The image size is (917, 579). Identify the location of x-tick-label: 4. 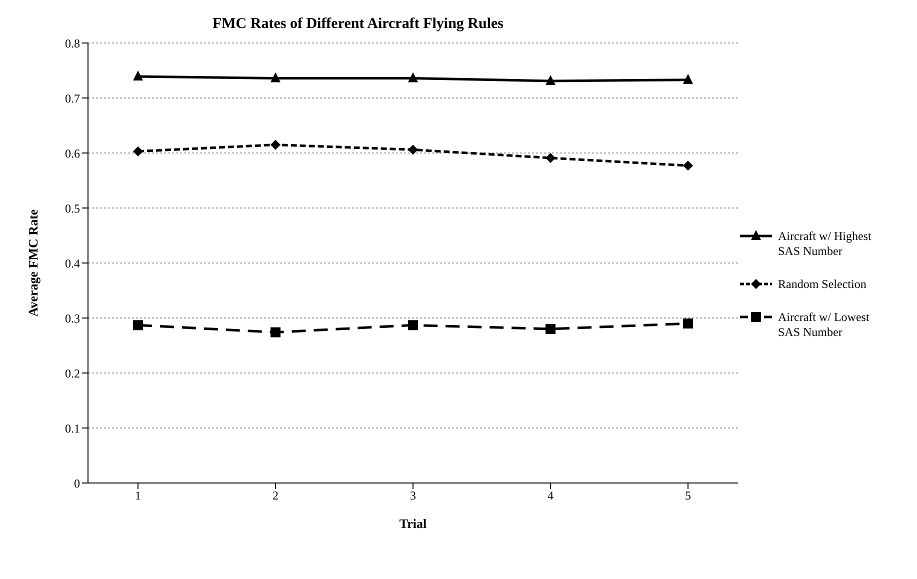
(551, 495).